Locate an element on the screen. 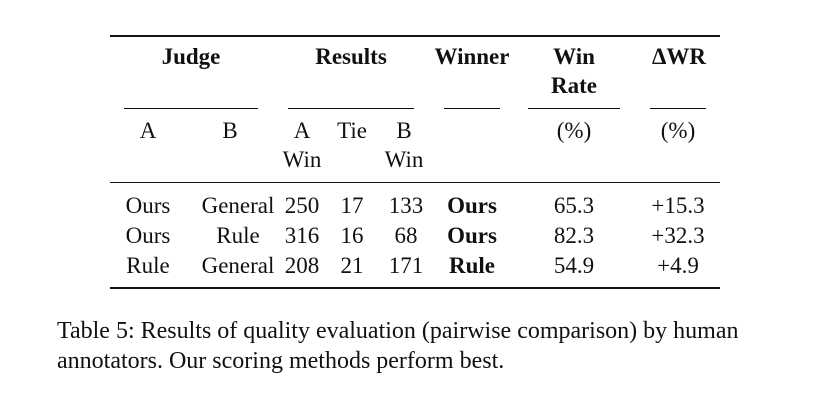  row3-a-win: 208 is located at coordinates (302, 265).